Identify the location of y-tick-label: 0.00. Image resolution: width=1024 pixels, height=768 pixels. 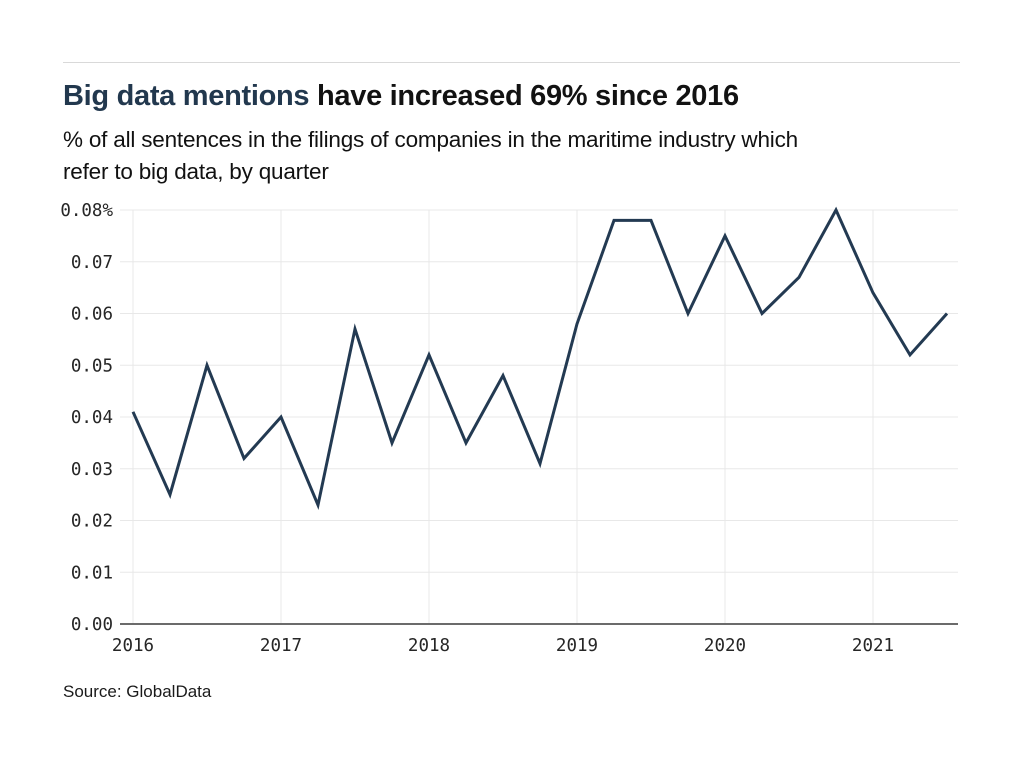
(92, 625).